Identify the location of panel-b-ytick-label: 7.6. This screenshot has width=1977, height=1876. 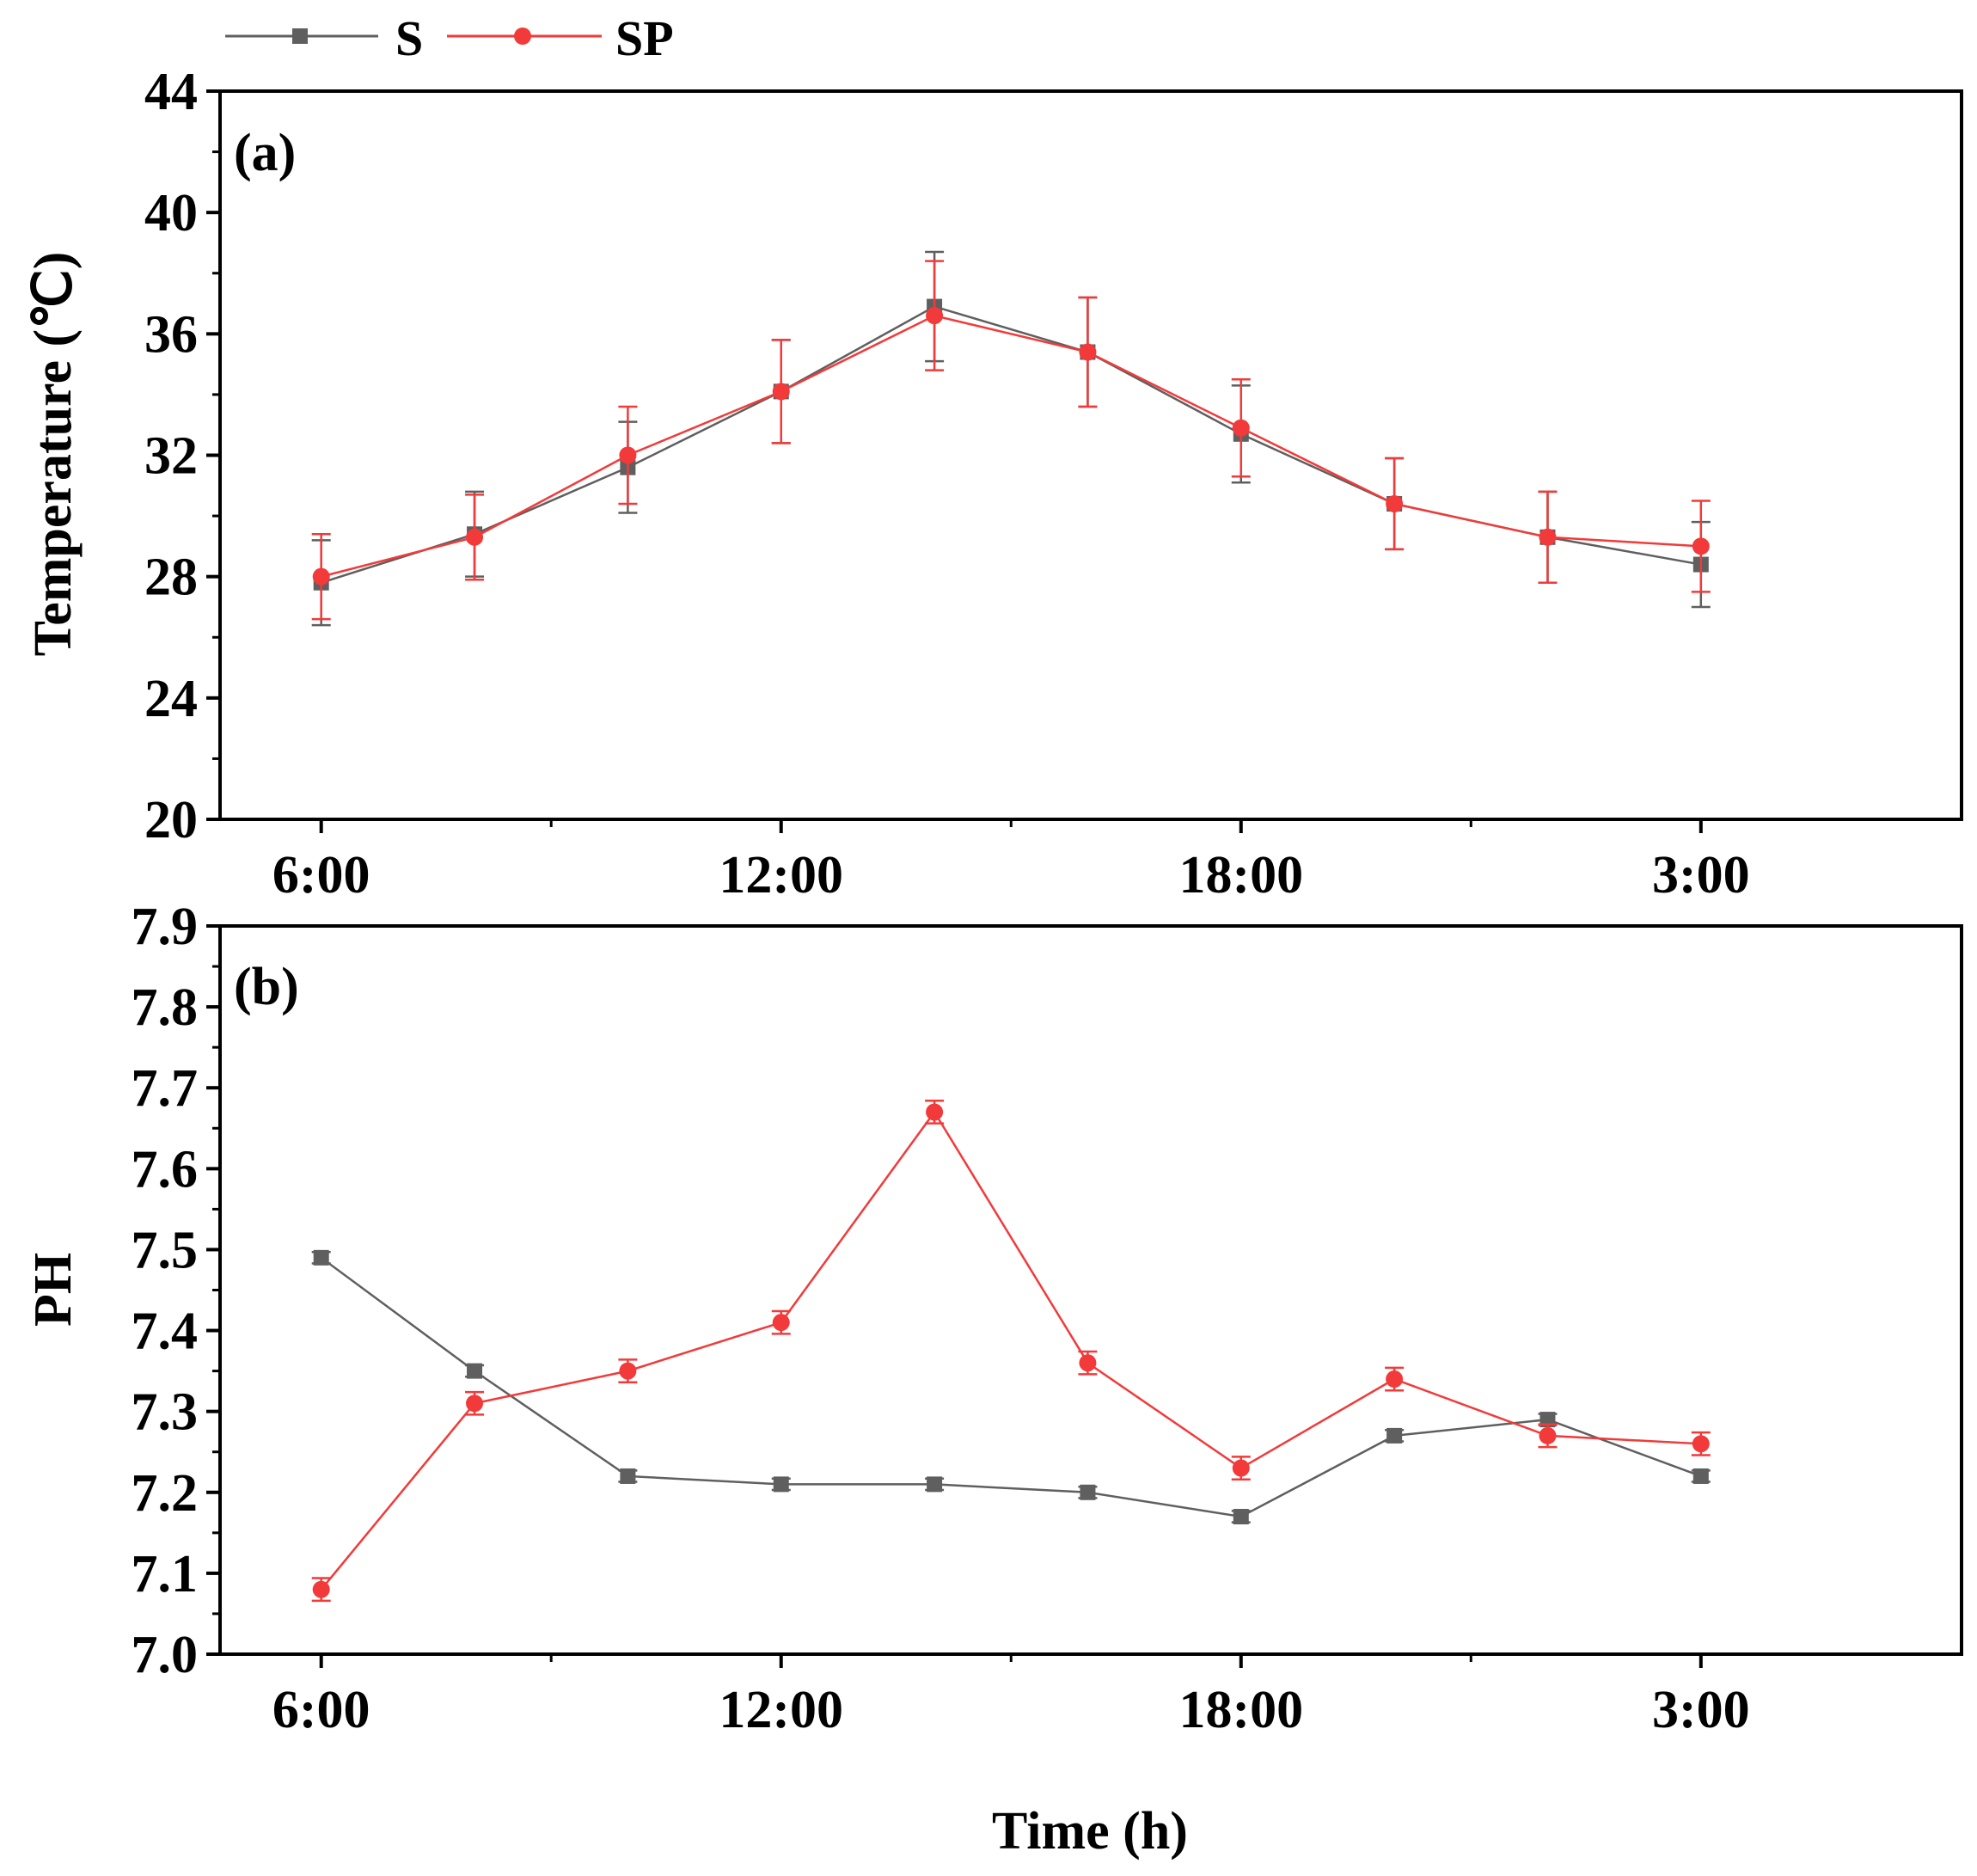
(165, 1169).